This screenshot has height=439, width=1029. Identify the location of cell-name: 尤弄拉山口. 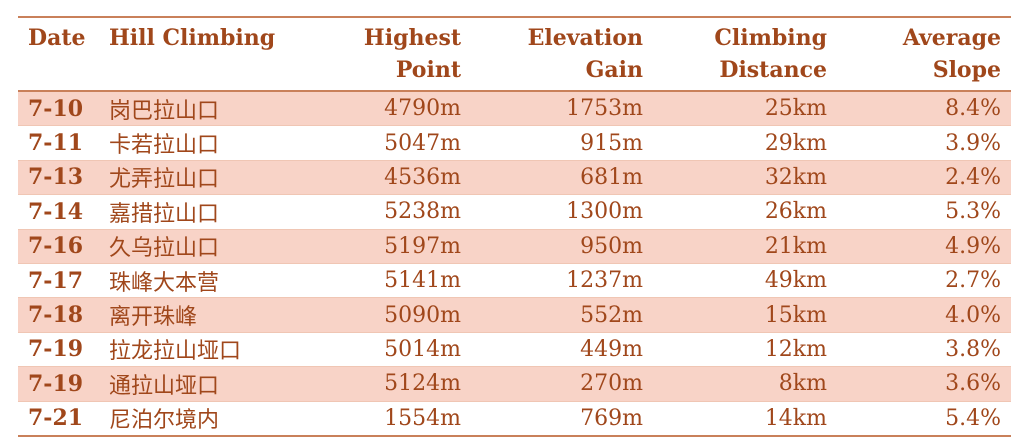
(164, 180).